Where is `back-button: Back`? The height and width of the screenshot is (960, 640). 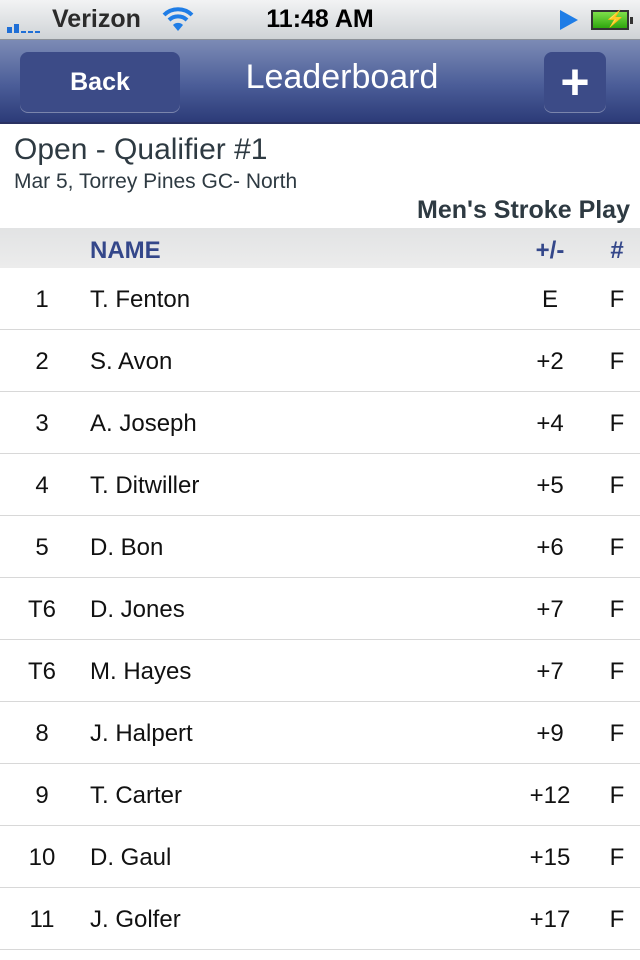
back-button: Back is located at coordinates (100, 82).